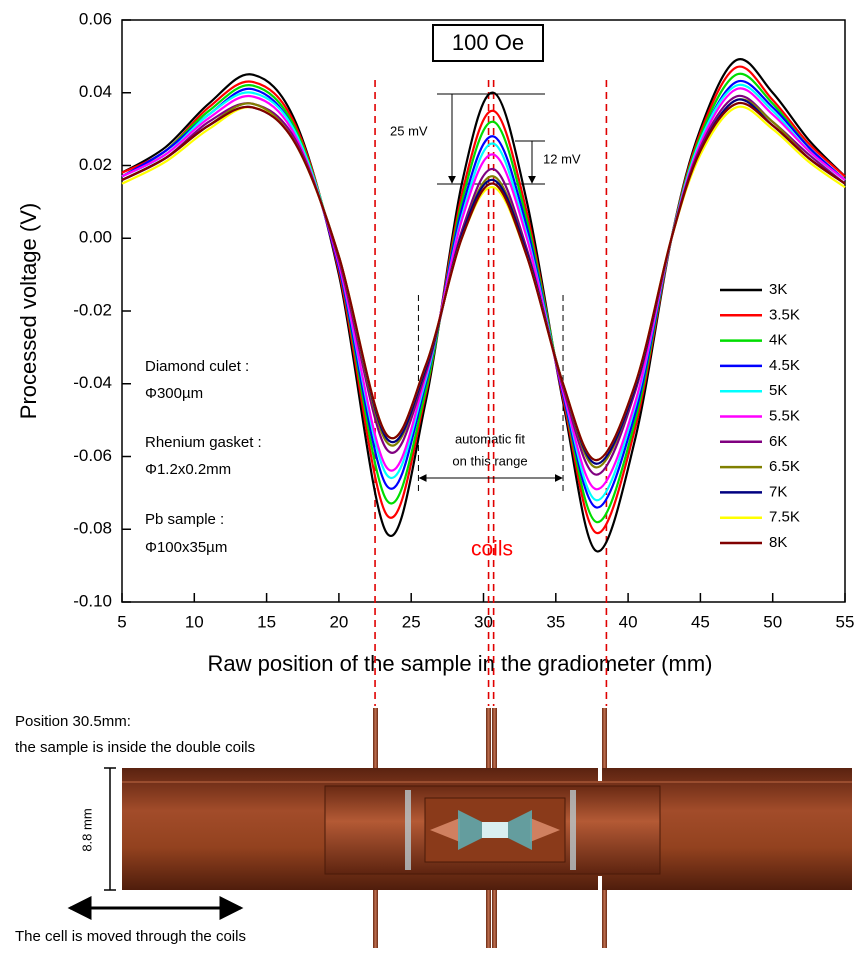  Describe the element at coordinates (86, 829) in the screenshot. I see `size-label: 8.8 mm` at that location.